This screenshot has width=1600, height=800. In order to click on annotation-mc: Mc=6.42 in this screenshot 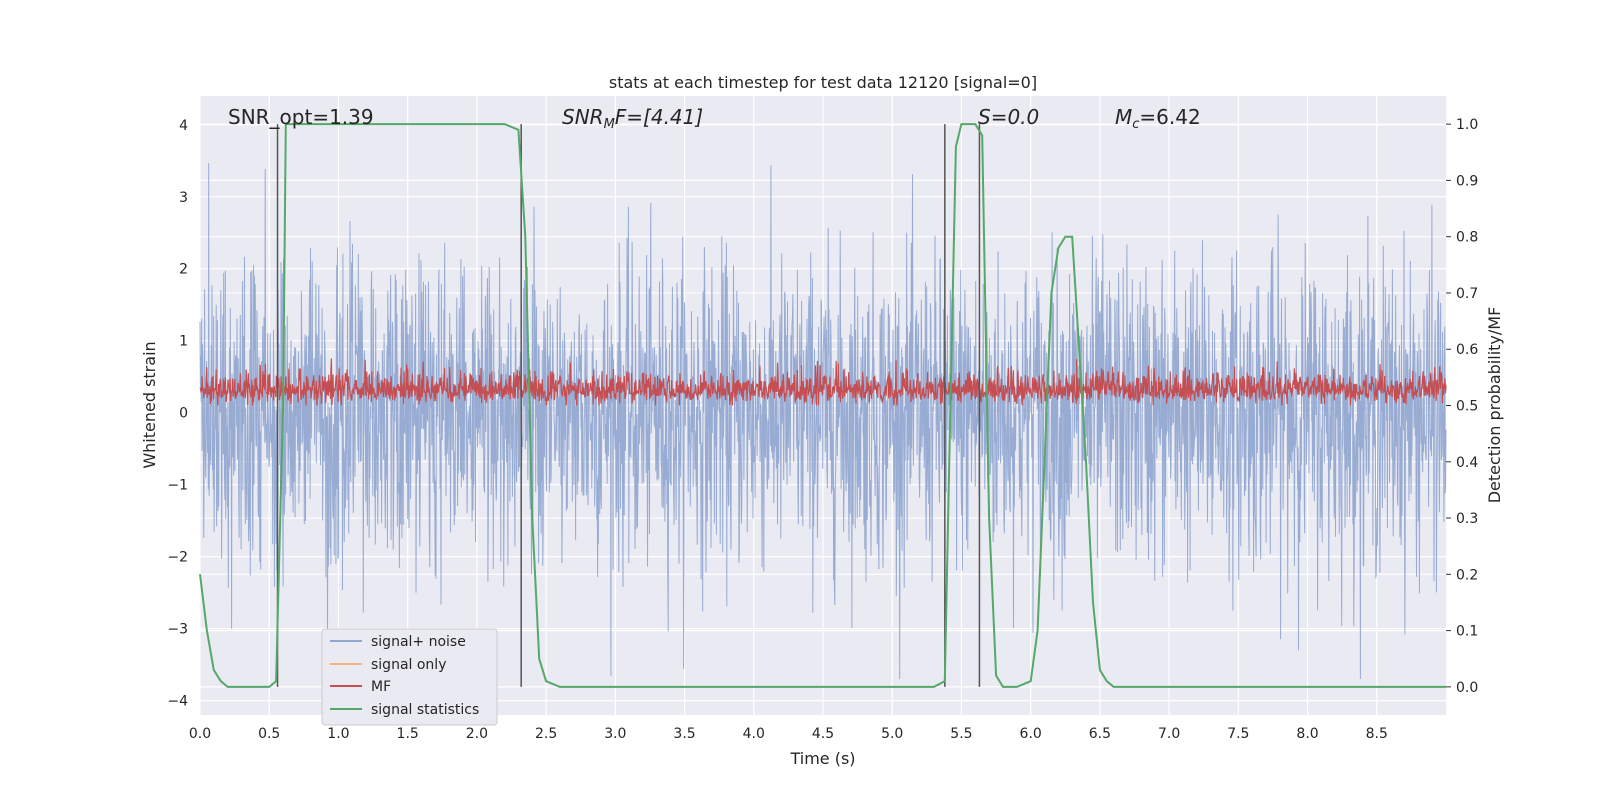, I will do `click(1158, 118)`.